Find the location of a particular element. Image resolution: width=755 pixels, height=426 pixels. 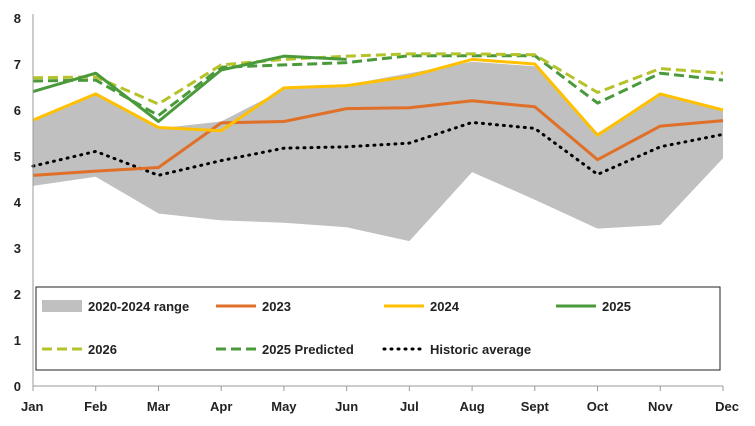

x-tick-label: Jun is located at coordinates (346, 406).